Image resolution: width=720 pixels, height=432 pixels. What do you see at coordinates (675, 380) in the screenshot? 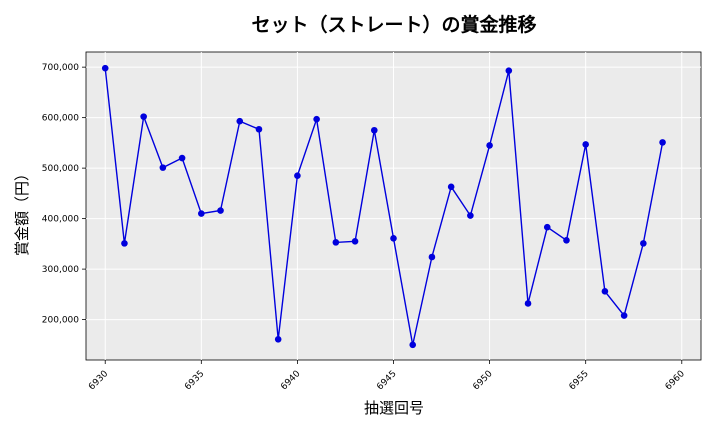
I see `x-tick-label: 6960` at bounding box center [675, 380].